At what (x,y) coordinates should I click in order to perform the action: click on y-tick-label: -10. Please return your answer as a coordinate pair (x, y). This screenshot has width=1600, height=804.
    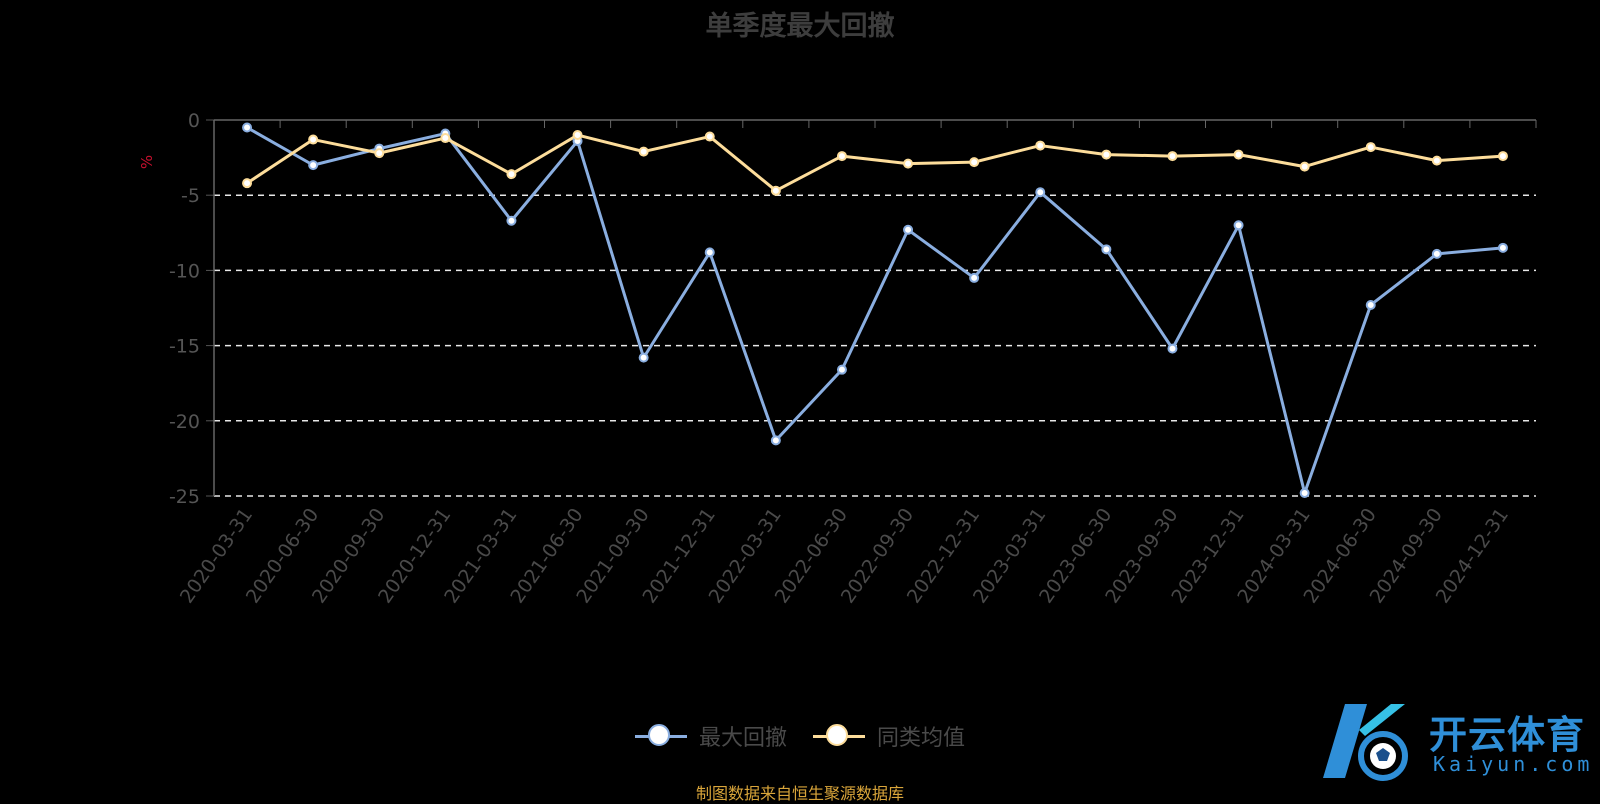
    Looking at the image, I should click on (184, 271).